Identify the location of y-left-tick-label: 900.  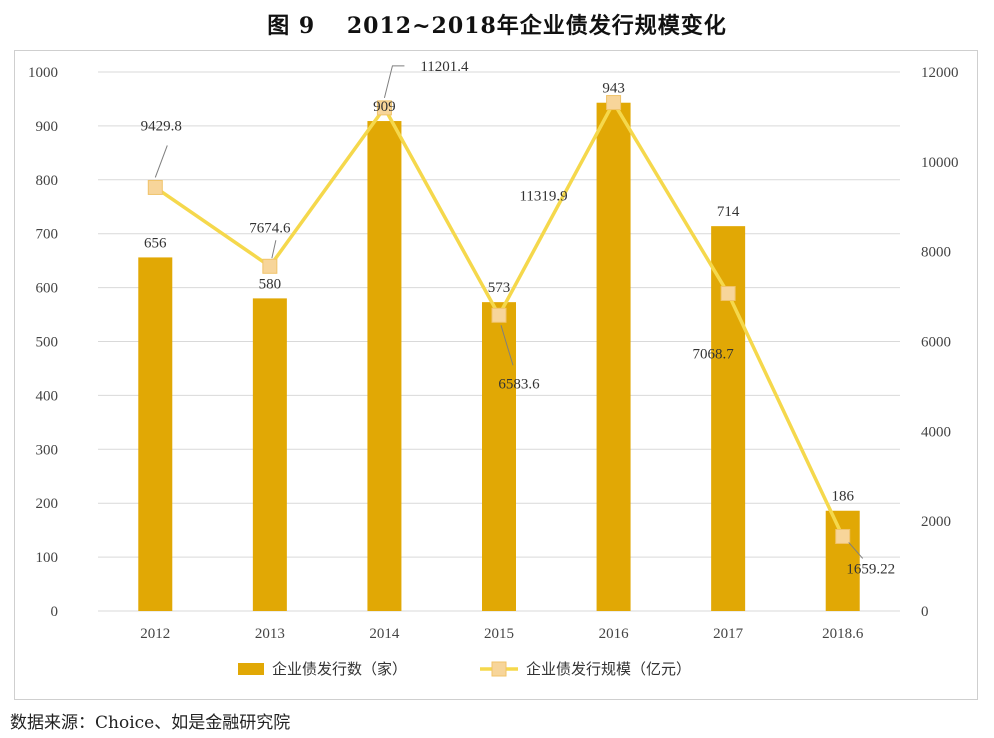
(47, 127).